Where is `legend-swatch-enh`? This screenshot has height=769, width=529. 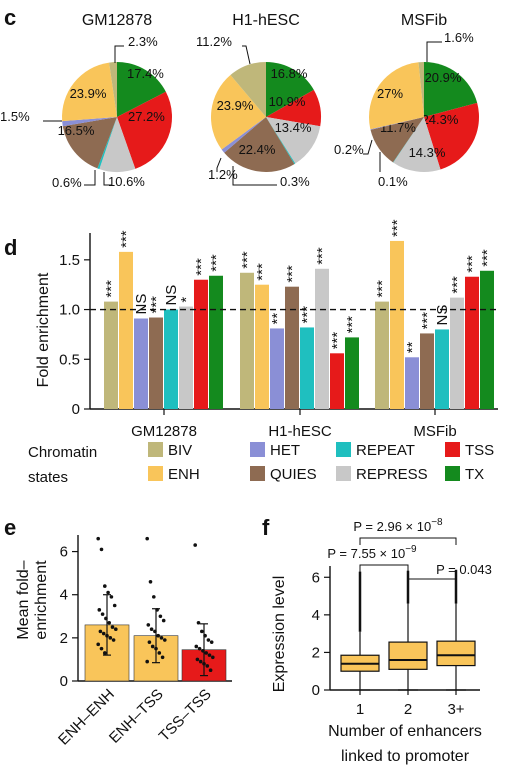 legend-swatch-enh is located at coordinates (155, 473).